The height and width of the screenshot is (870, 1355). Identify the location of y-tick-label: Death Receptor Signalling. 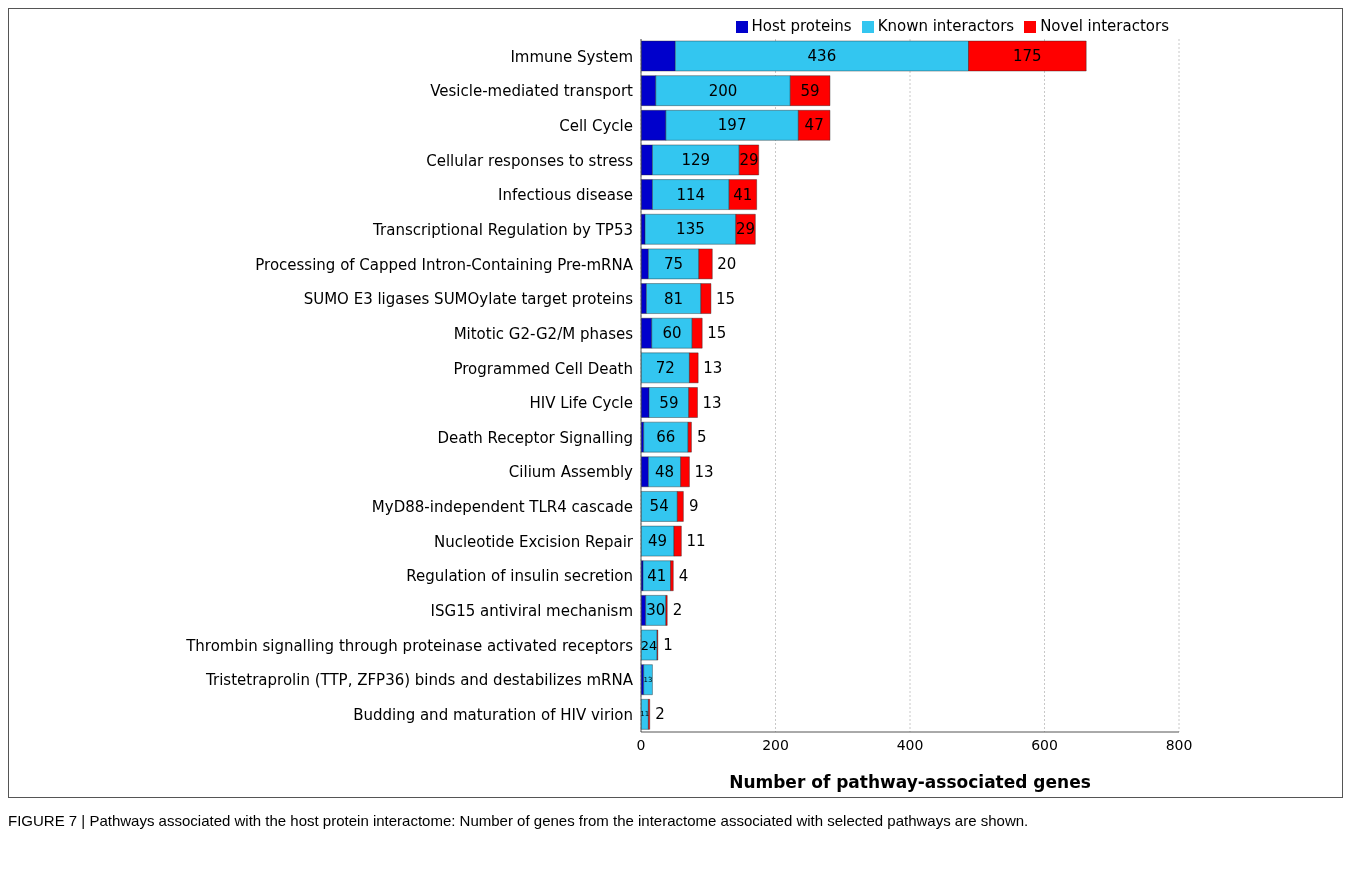
(535, 437).